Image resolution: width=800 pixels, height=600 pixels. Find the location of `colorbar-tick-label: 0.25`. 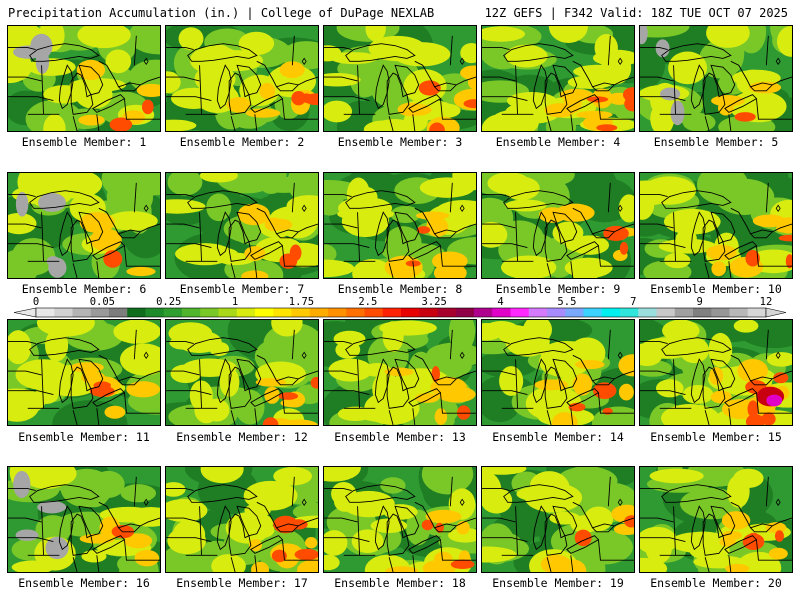

colorbar-tick-label: 0.25 is located at coordinates (168, 302).